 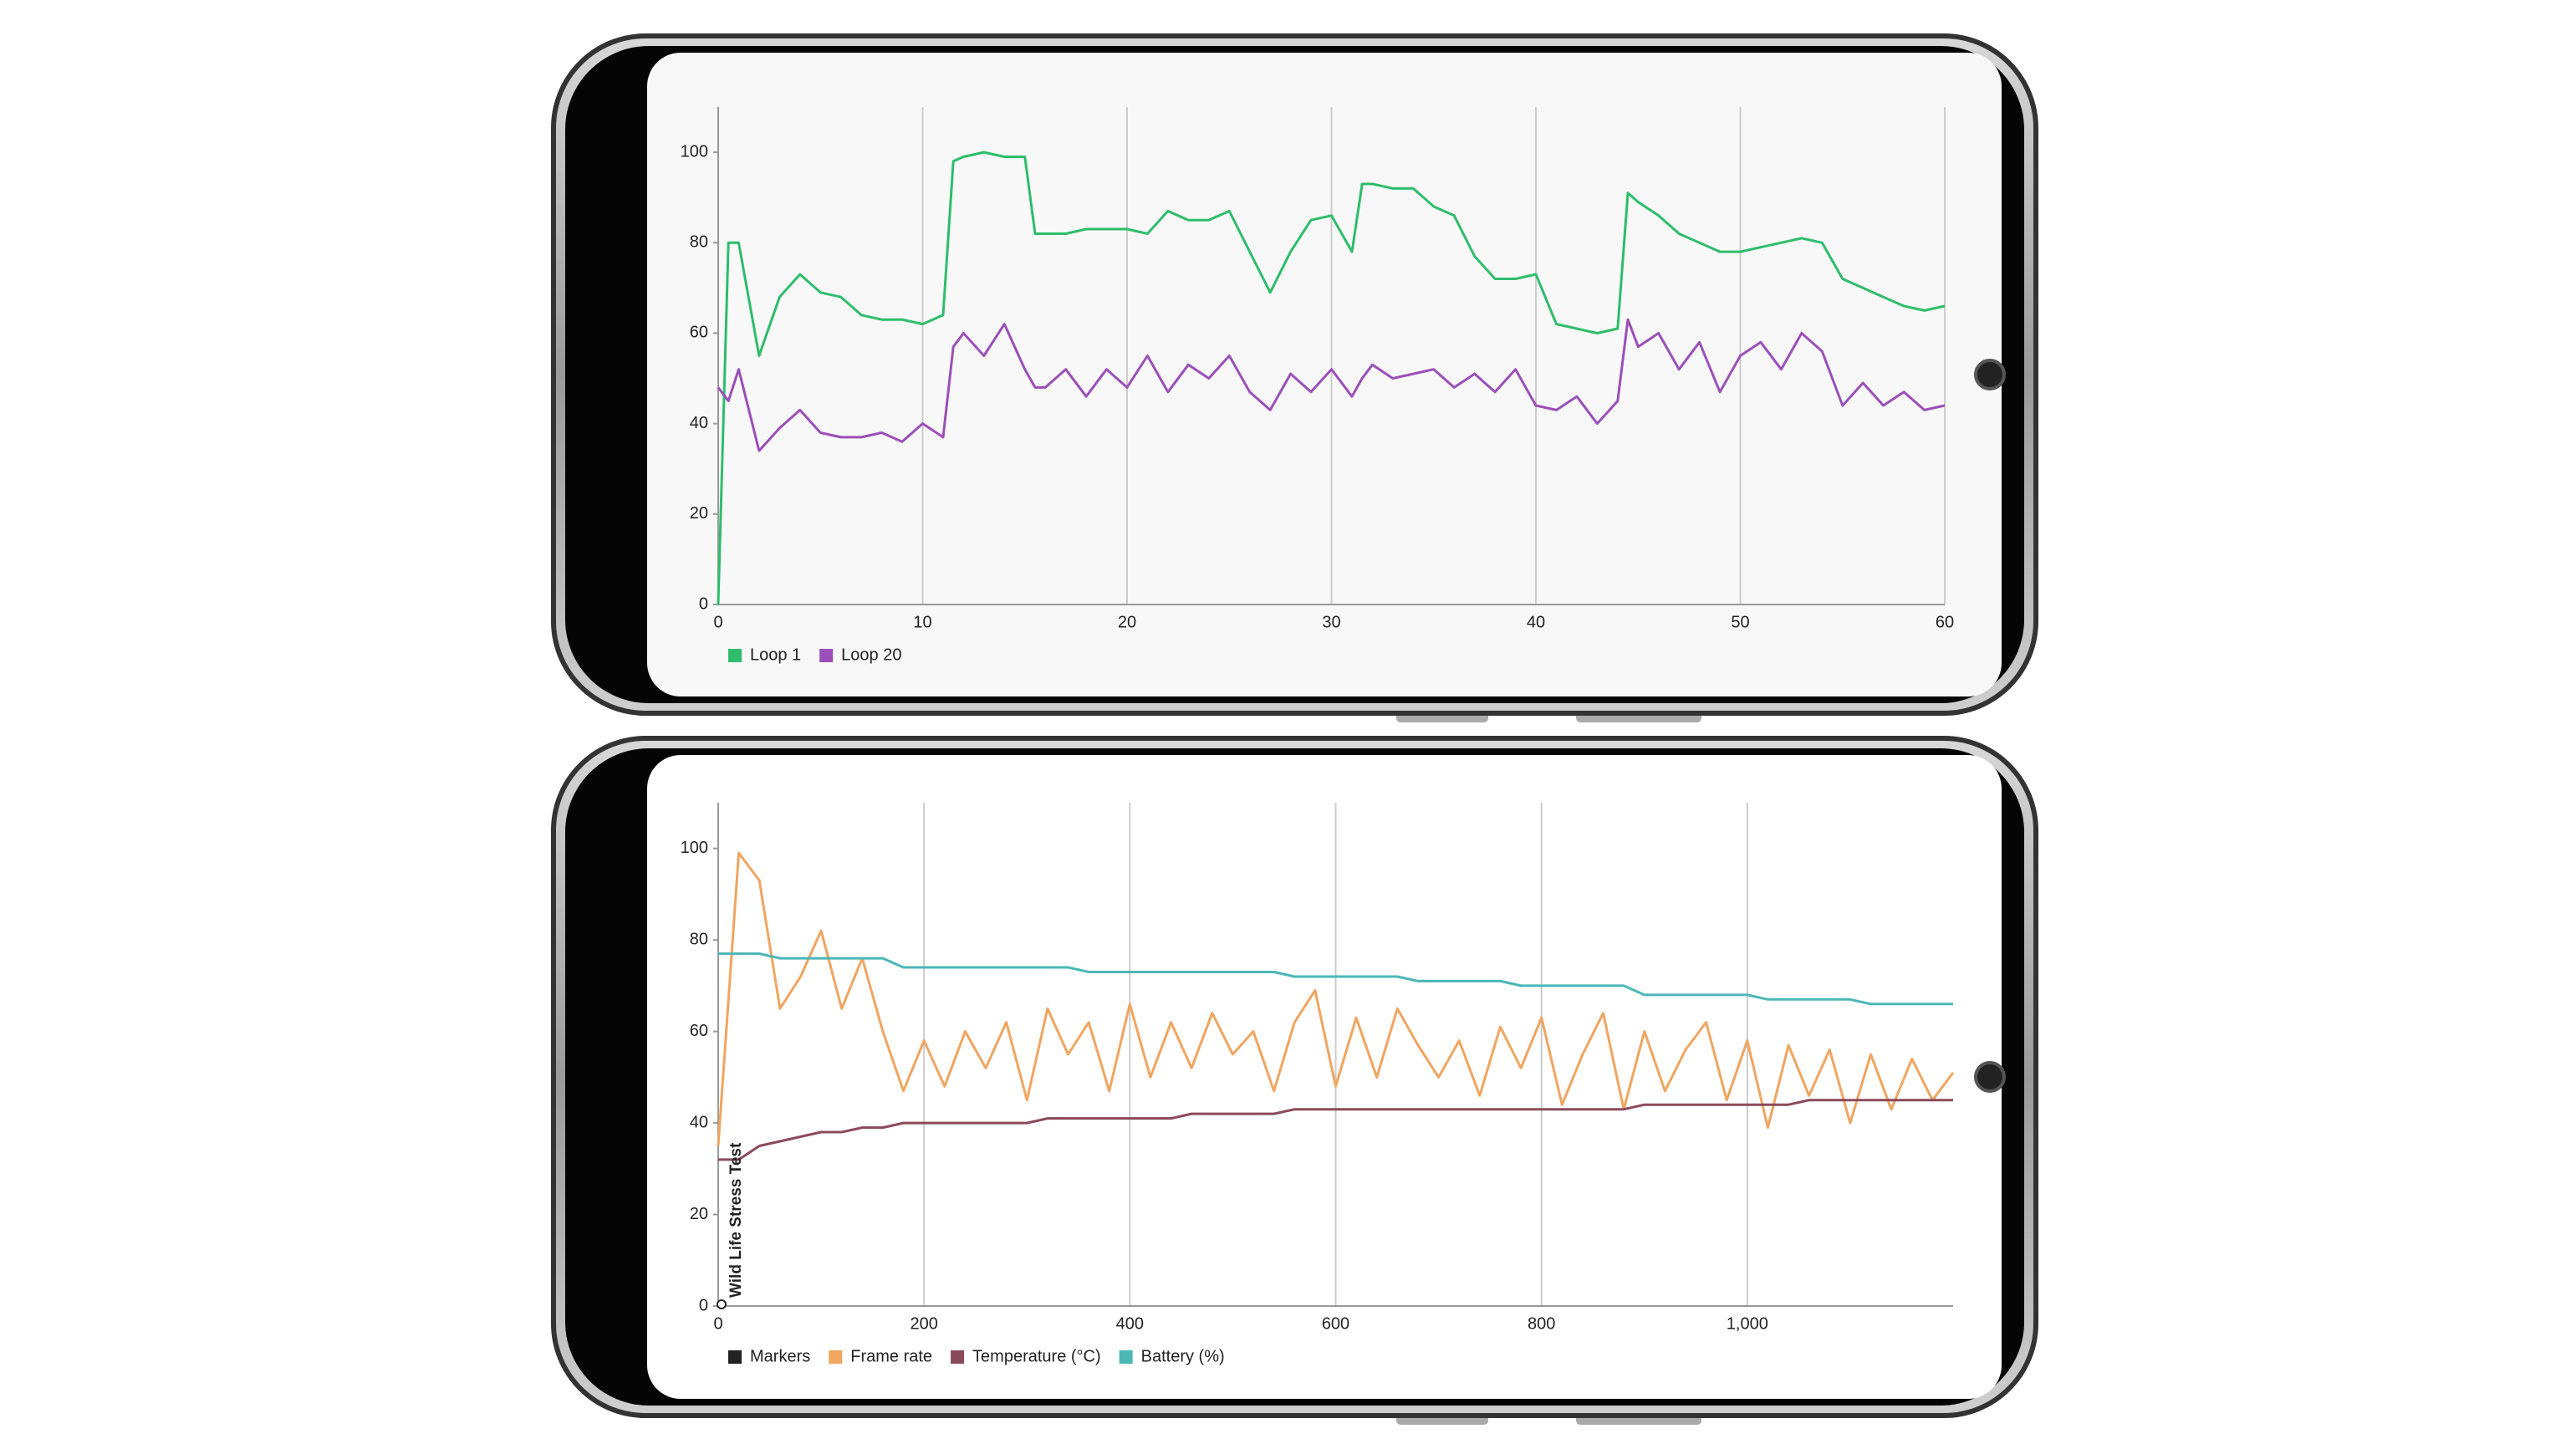 I want to click on x-tick-label: 200, so click(x=924, y=1323).